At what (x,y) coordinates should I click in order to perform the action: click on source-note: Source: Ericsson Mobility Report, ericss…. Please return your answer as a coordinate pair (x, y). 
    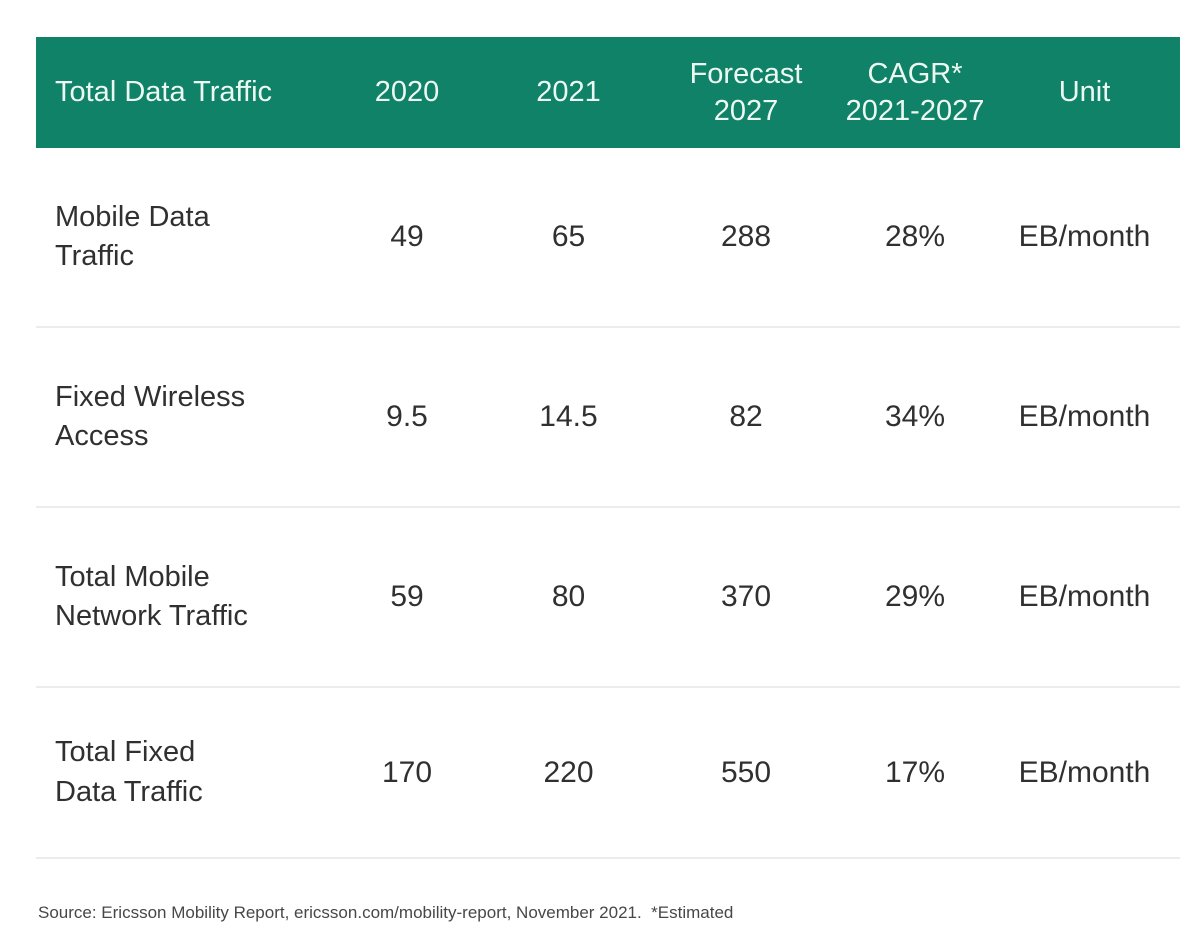
    Looking at the image, I should click on (386, 912).